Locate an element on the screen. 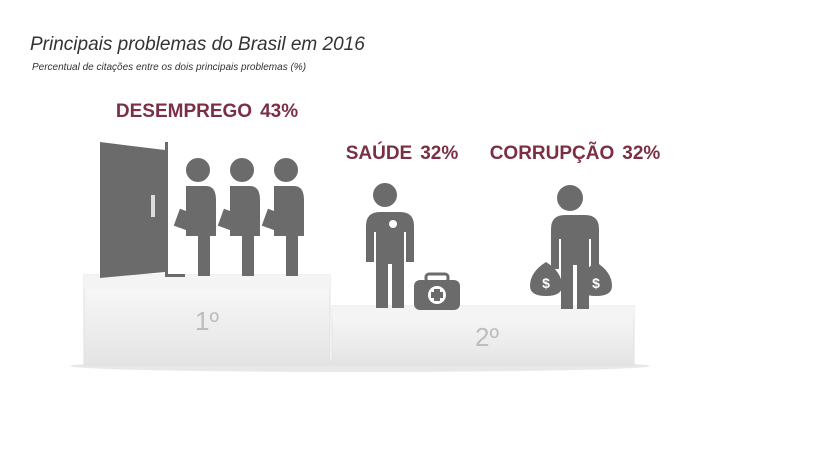  problem-label: DESEMPREGO 43% is located at coordinates (207, 111).